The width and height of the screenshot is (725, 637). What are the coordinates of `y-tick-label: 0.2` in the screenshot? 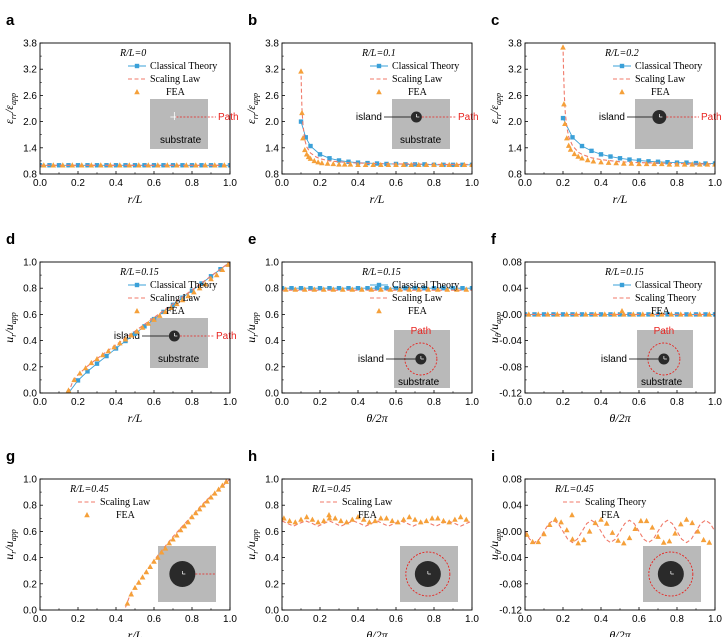 It's located at (30, 367).